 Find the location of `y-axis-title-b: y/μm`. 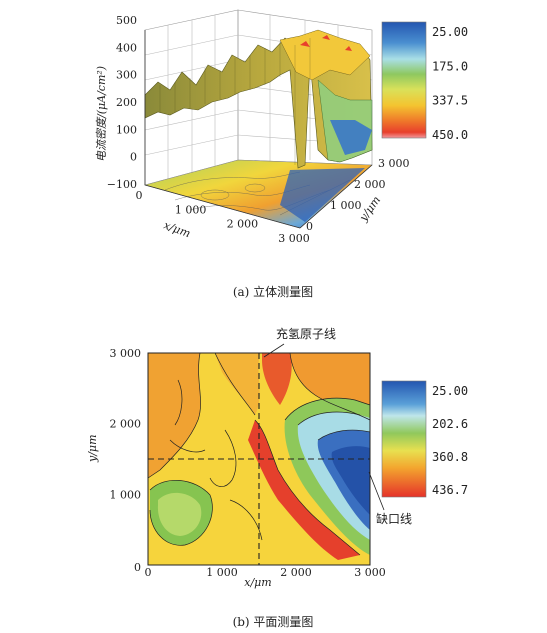

y-axis-title-b: y/μm is located at coordinates (92, 449).